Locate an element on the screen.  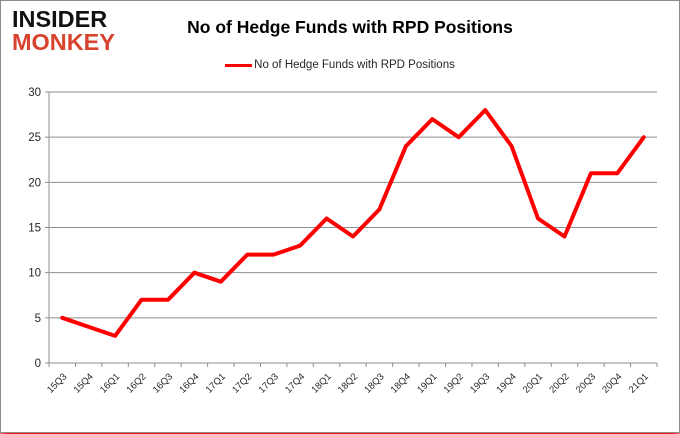
x-tick-label: 15Q3 is located at coordinates (57, 383).